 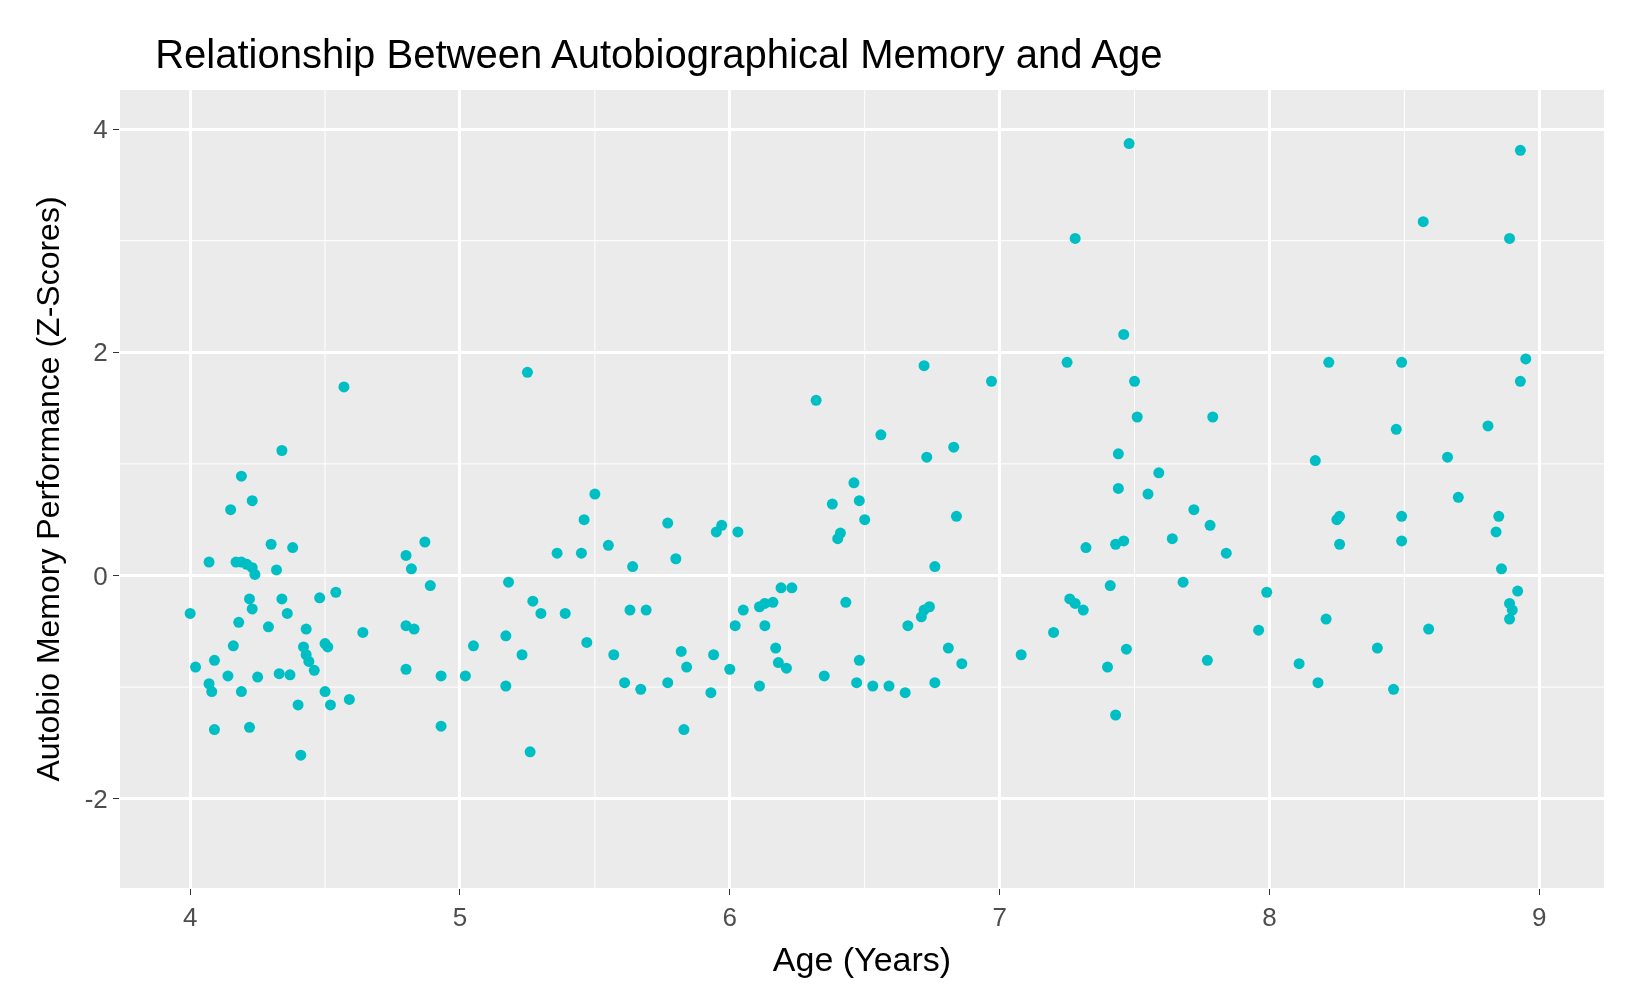 I want to click on x-tick-label: 8, so click(x=1269, y=917).